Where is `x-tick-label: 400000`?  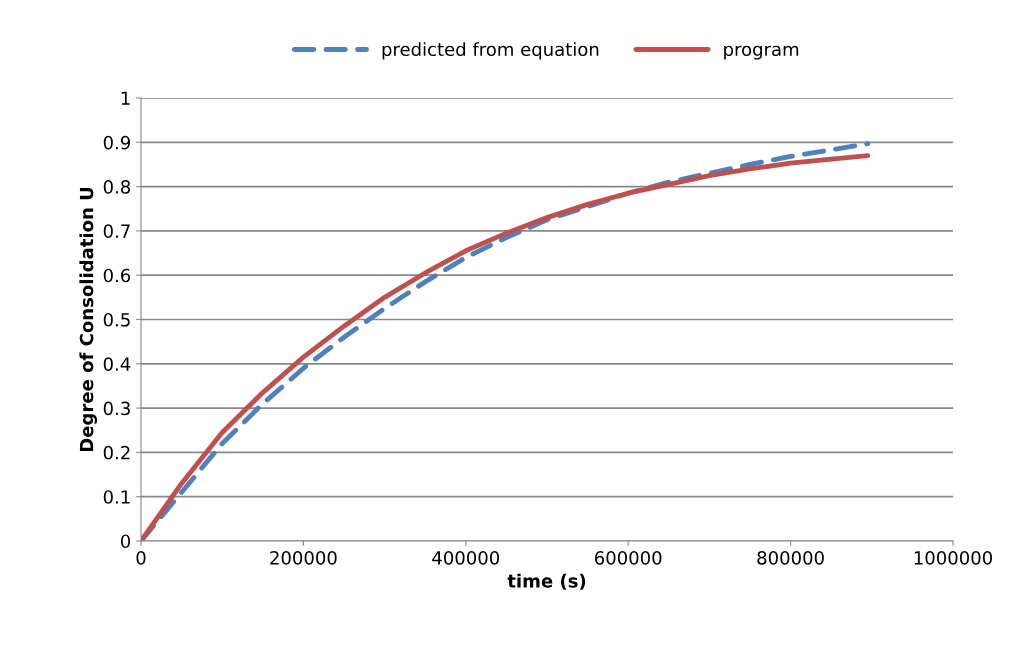 x-tick-label: 400000 is located at coordinates (466, 558).